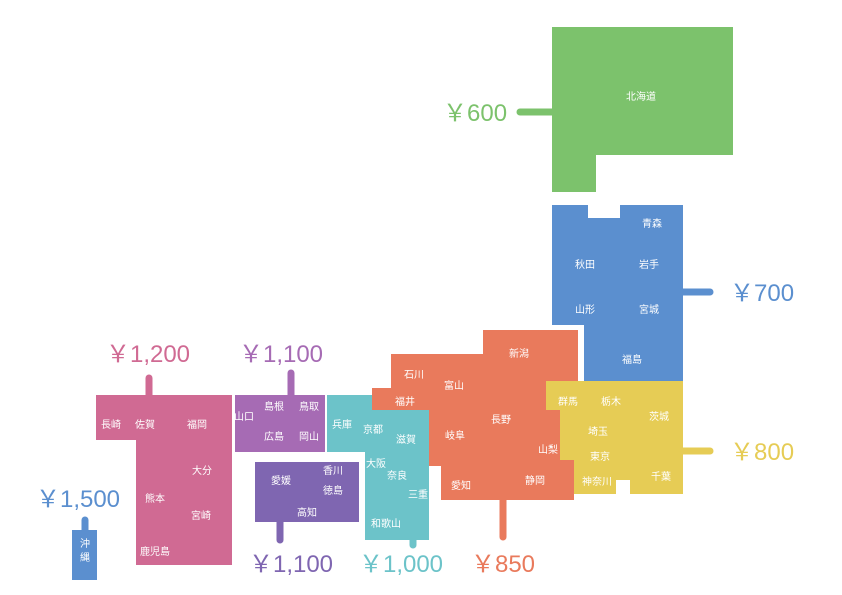 This screenshot has width=842, height=595. What do you see at coordinates (397, 475) in the screenshot?
I see `pref-label: 奈良` at bounding box center [397, 475].